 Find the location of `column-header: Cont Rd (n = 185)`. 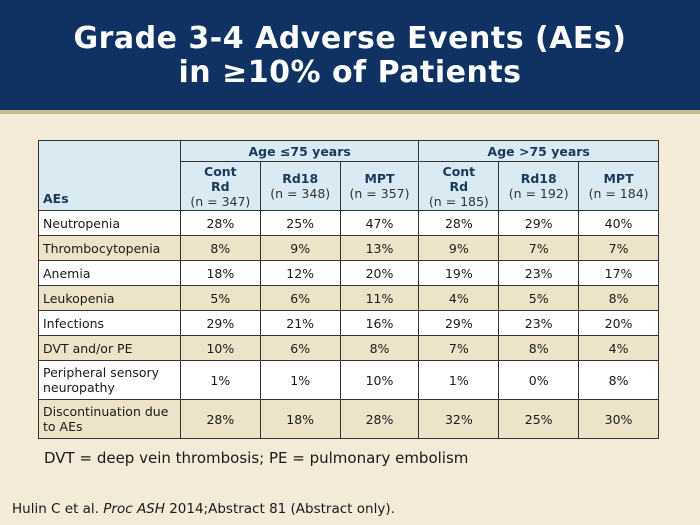

column-header: Cont Rd (n = 185) is located at coordinates (459, 186).